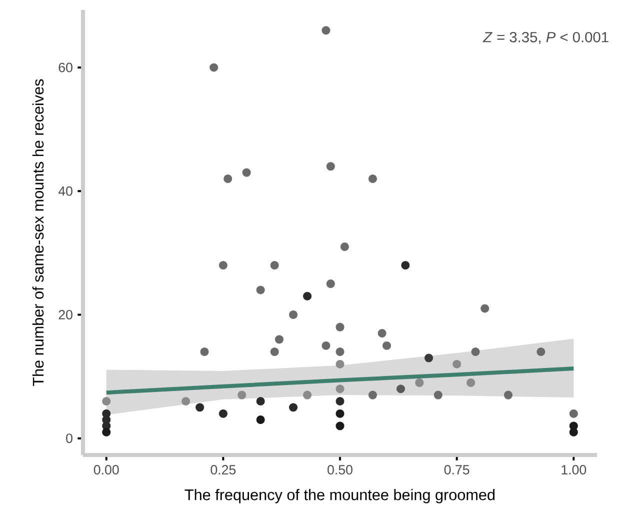  Describe the element at coordinates (69, 439) in the screenshot. I see `y-tick-label: 0` at that location.